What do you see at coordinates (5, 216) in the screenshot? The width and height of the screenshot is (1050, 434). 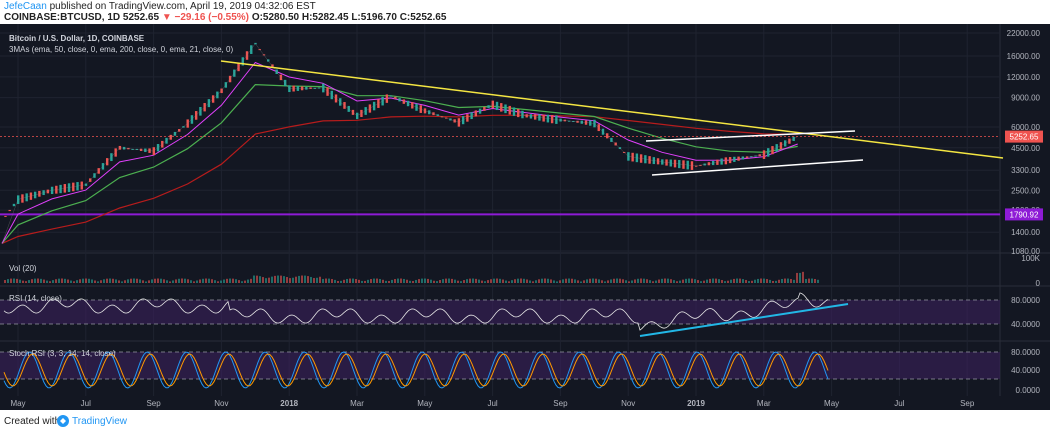 I see `price-candle` at bounding box center [5, 216].